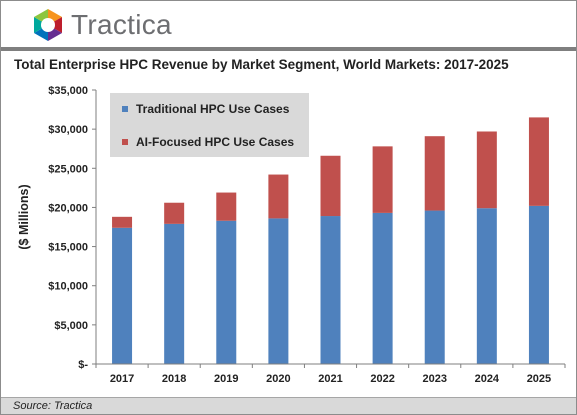  Describe the element at coordinates (330, 379) in the screenshot. I see `x-tick-label: 2021` at that location.